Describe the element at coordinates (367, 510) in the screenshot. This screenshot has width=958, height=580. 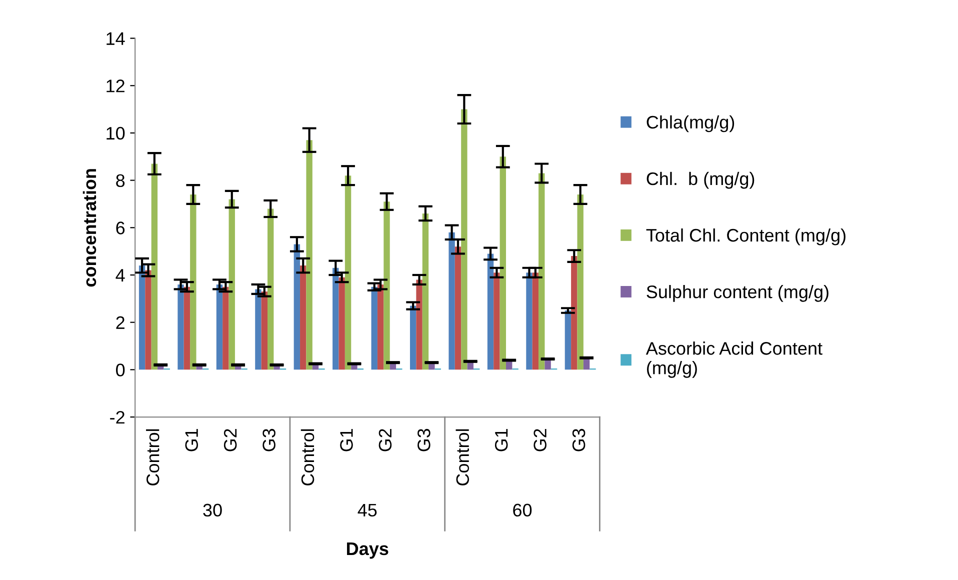
I see `text: 45` at that location.